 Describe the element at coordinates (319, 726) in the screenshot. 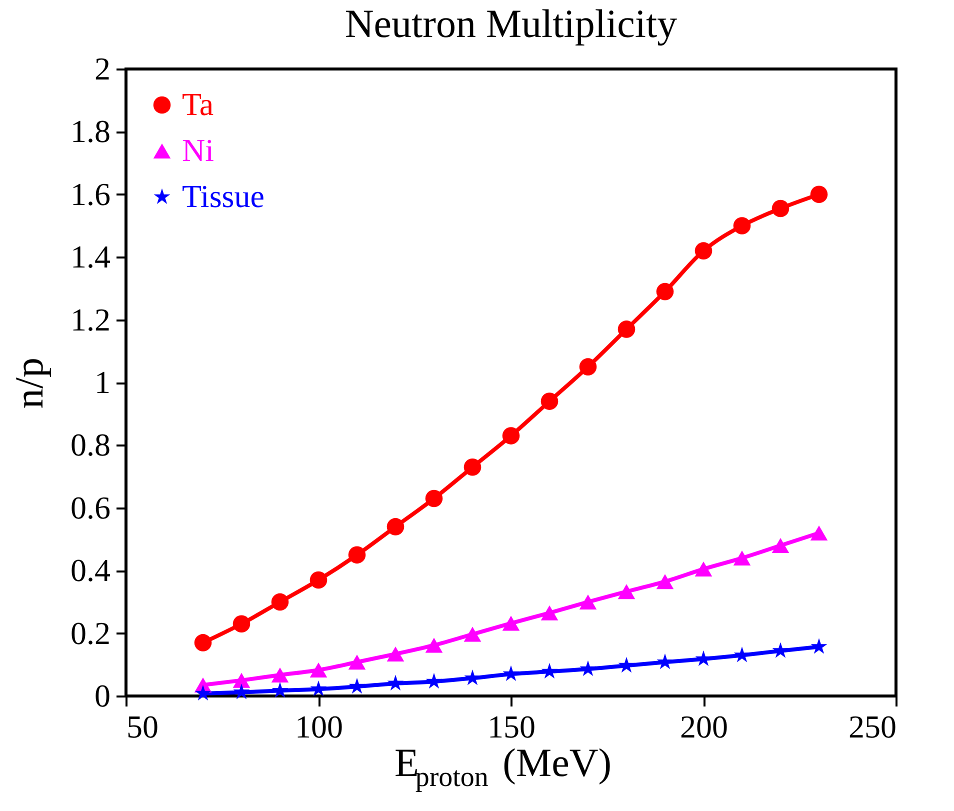

I see `x-tick-label: 100` at that location.